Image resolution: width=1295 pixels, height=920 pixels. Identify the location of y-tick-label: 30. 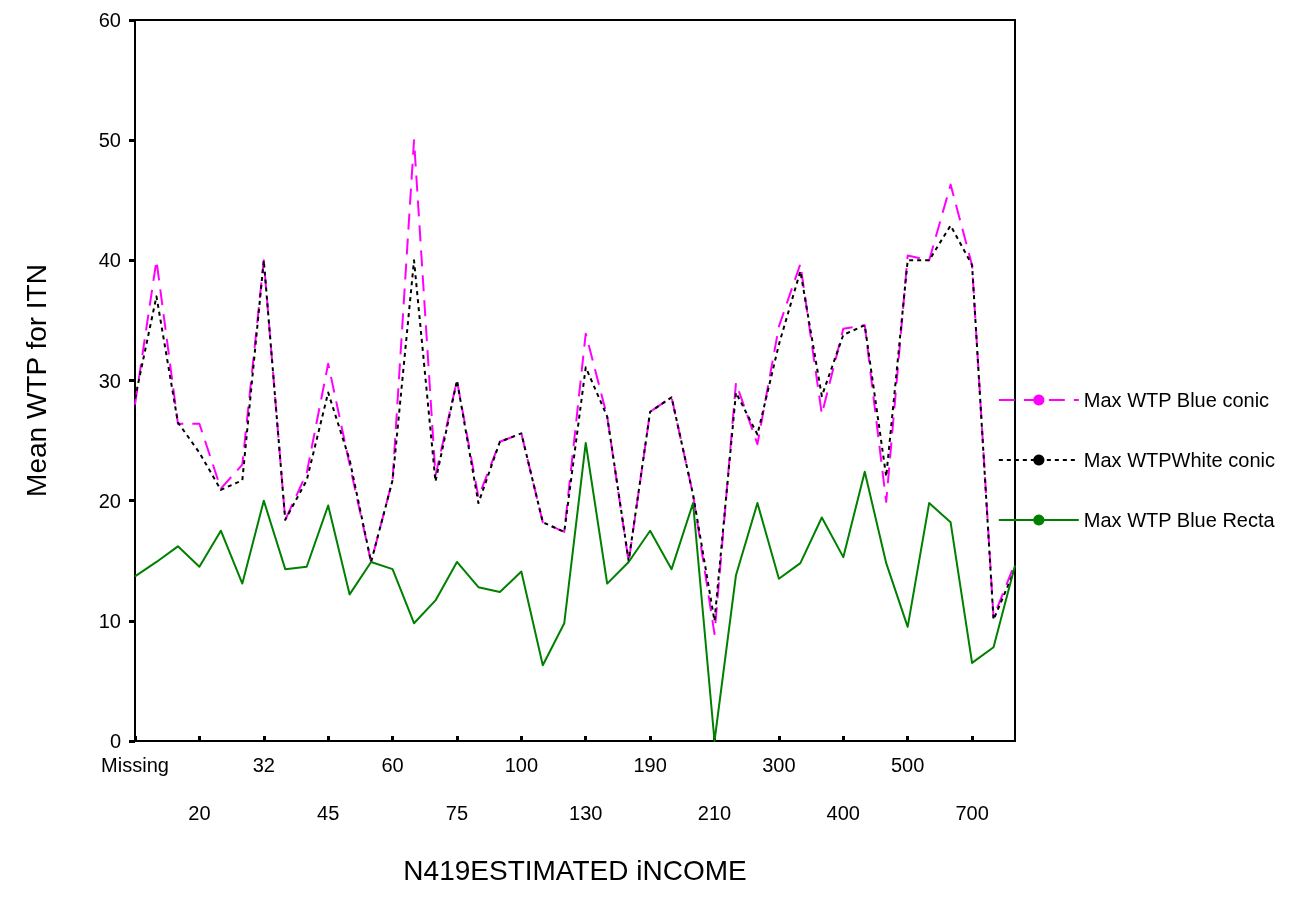
(109, 380).